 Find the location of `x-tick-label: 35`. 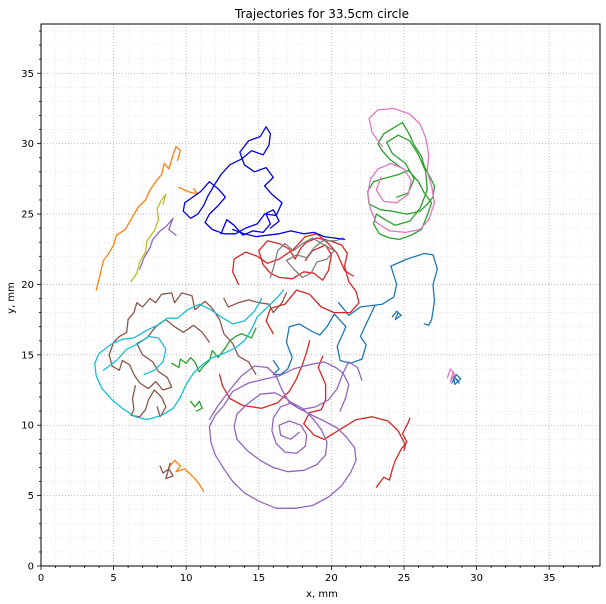

x-tick-label: 35 is located at coordinates (549, 578).